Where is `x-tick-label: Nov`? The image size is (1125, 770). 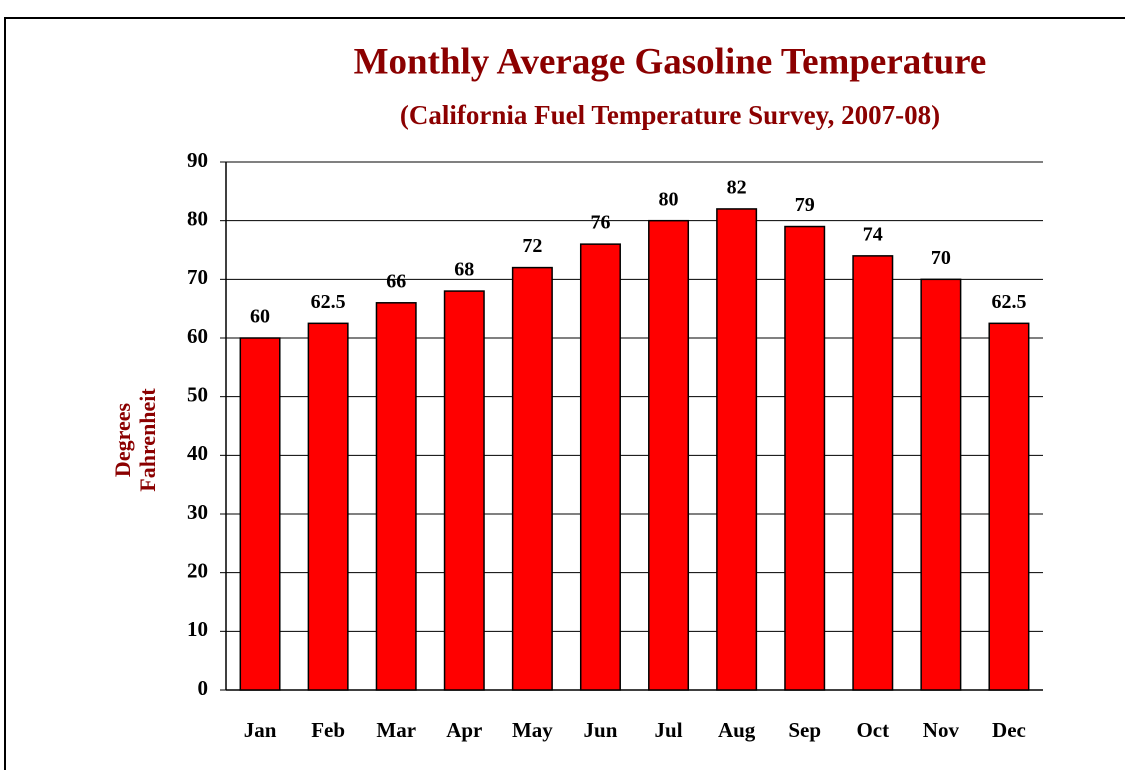 x-tick-label: Nov is located at coordinates (941, 730).